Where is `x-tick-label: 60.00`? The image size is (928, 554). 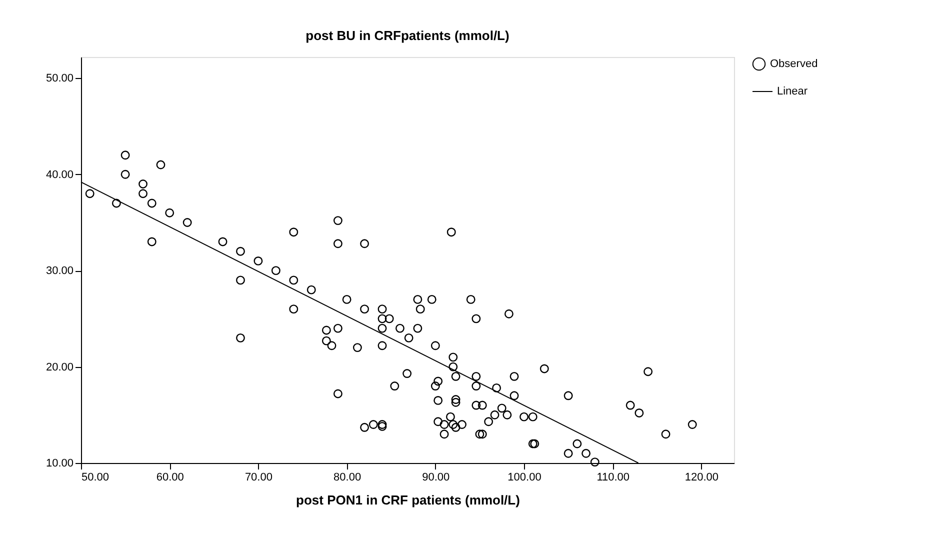
x-tick-label: 60.00 is located at coordinates (170, 478).